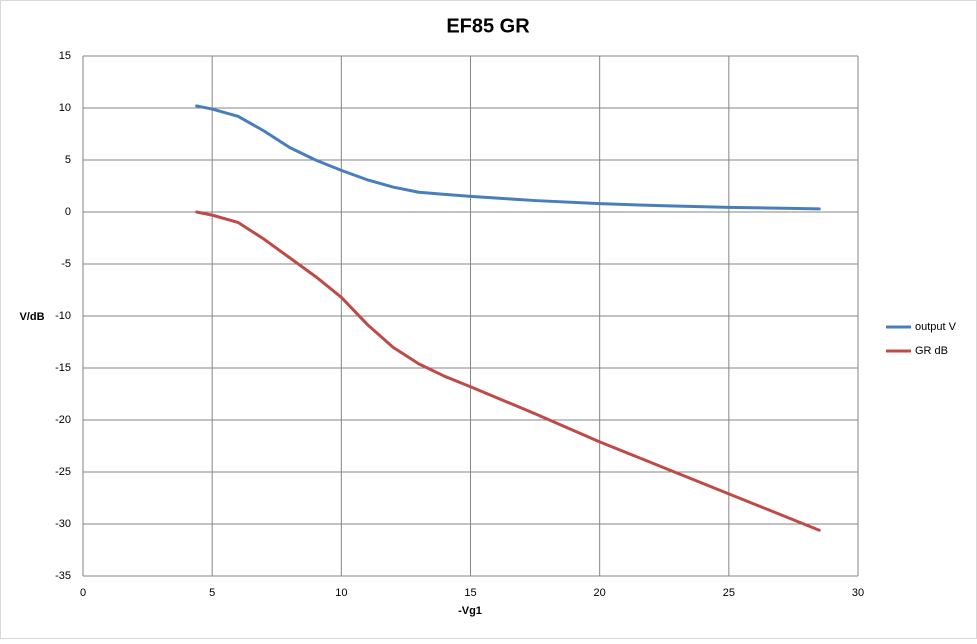 The width and height of the screenshot is (977, 644). Describe the element at coordinates (68, 212) in the screenshot. I see `y-tick-label: 0` at that location.